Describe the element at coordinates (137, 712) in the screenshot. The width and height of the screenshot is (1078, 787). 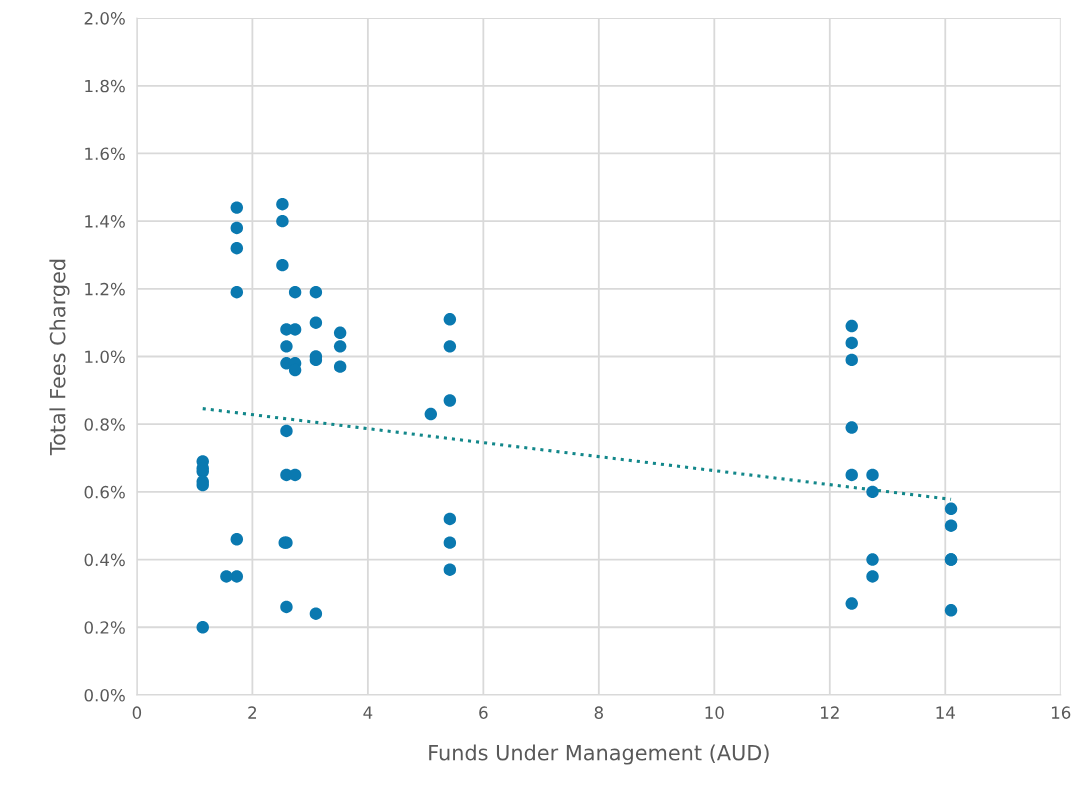
I see `x-tick-label: 0` at that location.